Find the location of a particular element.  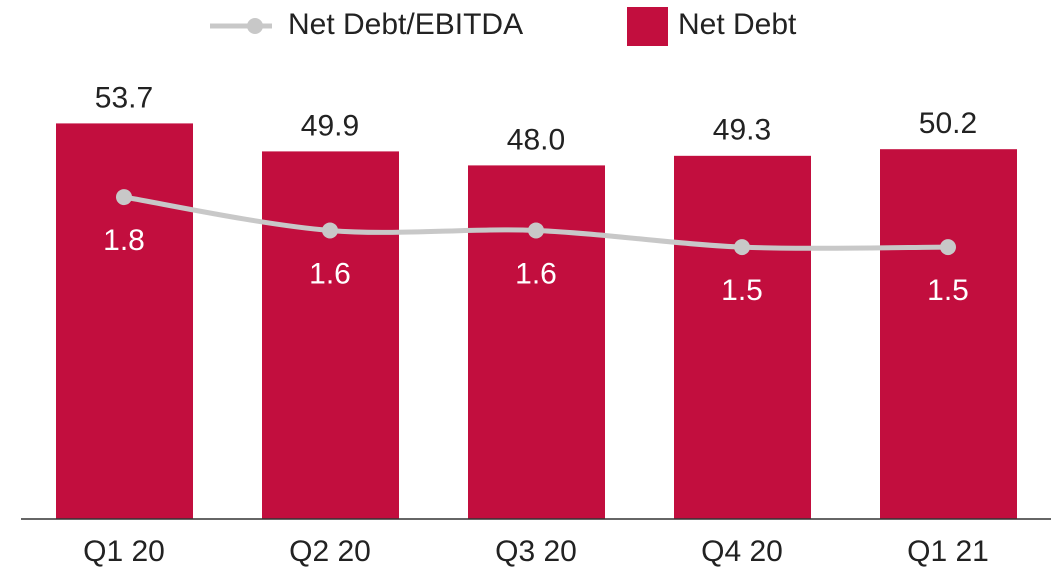

bar-value-label: 49.3 is located at coordinates (742, 130).